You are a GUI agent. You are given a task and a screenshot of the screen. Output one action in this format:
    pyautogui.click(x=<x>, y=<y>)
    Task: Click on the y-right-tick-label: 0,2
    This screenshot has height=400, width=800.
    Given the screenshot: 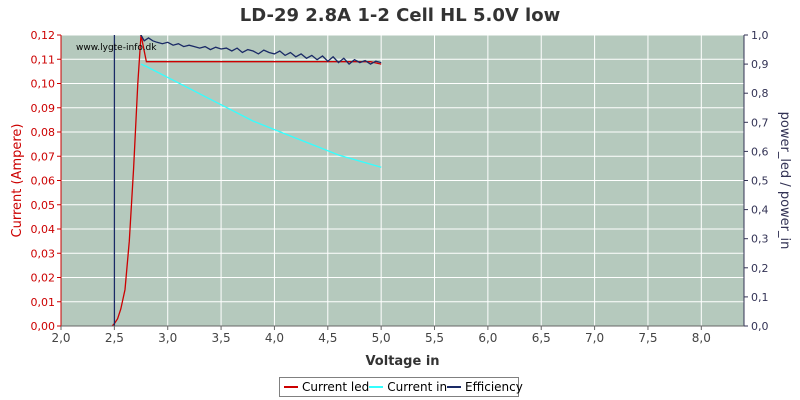 What is the action you would take?
    pyautogui.click(x=760, y=268)
    